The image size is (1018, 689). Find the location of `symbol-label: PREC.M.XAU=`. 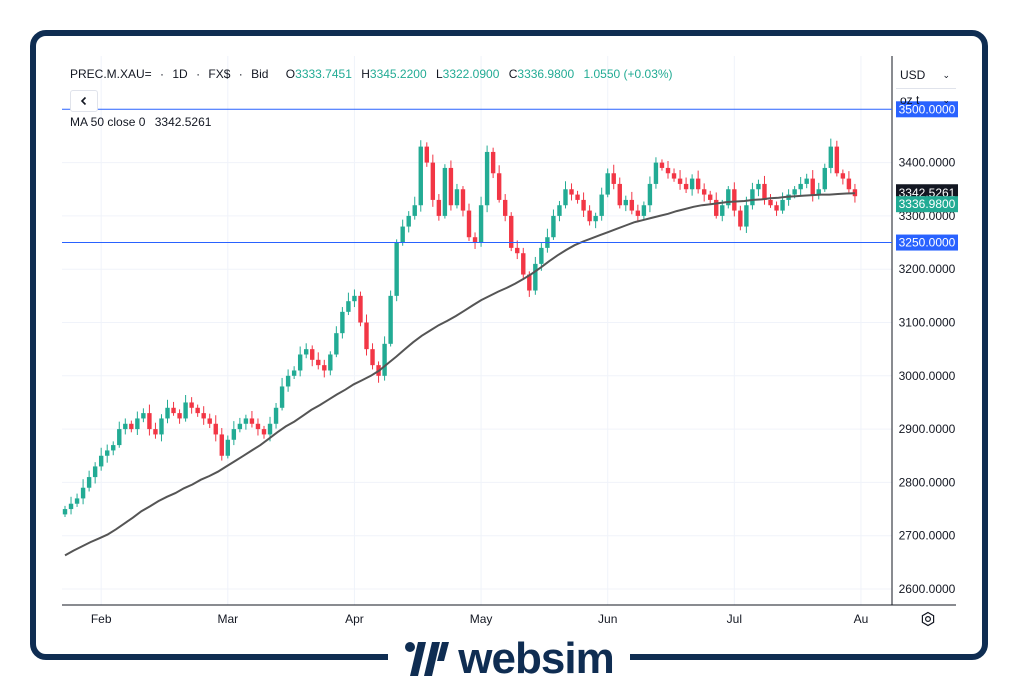

symbol-label: PREC.M.XAU= is located at coordinates (111, 74).